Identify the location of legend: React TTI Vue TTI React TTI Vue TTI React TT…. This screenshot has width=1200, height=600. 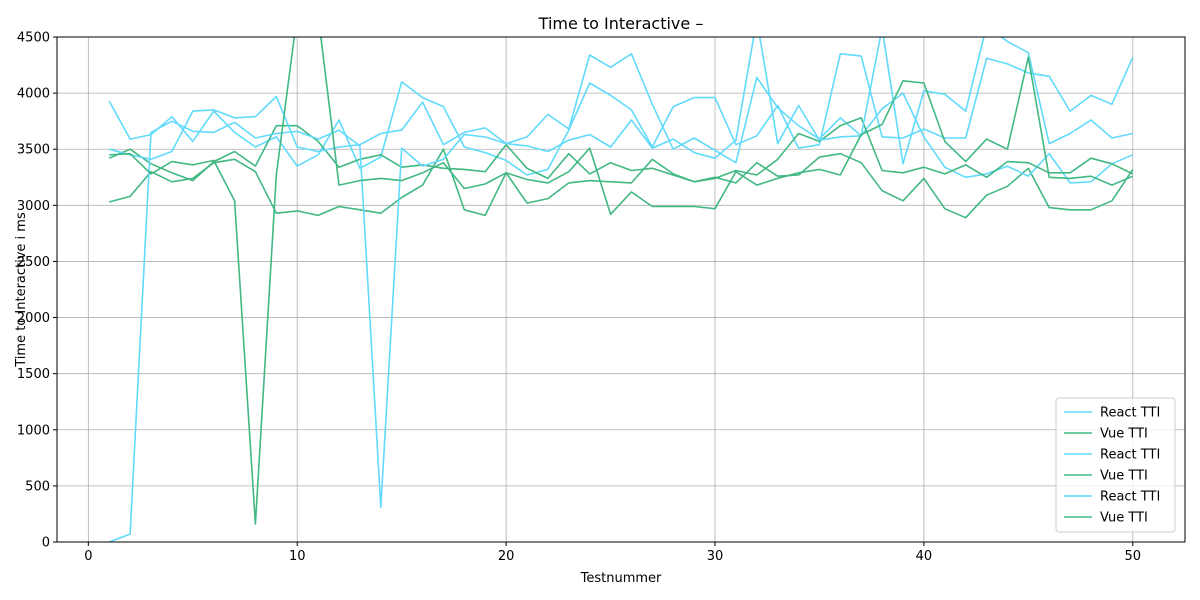
(1115, 465).